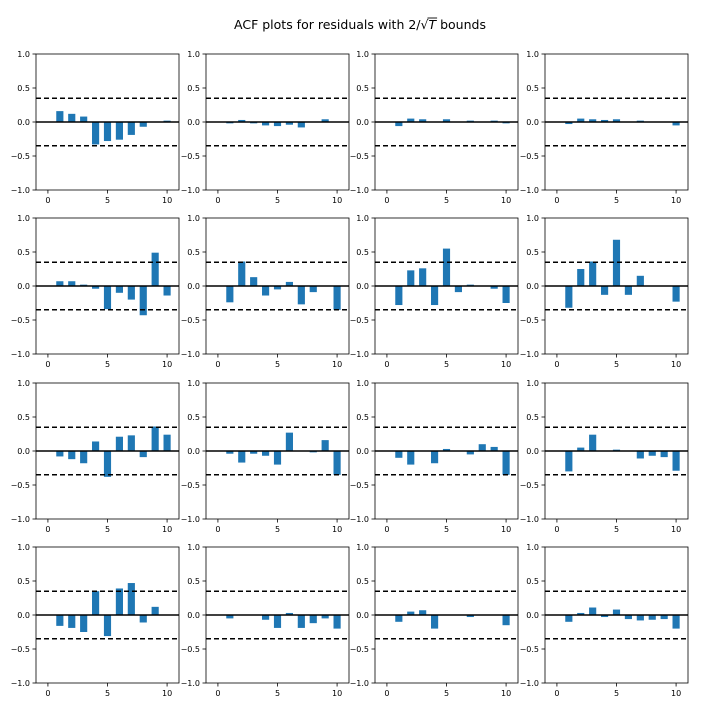  Describe the element at coordinates (604, 456) in the screenshot. I see `acf-panel-r3c4: −1.0 −0.5 0.0 0.5 1.0 0 5 10` at that location.